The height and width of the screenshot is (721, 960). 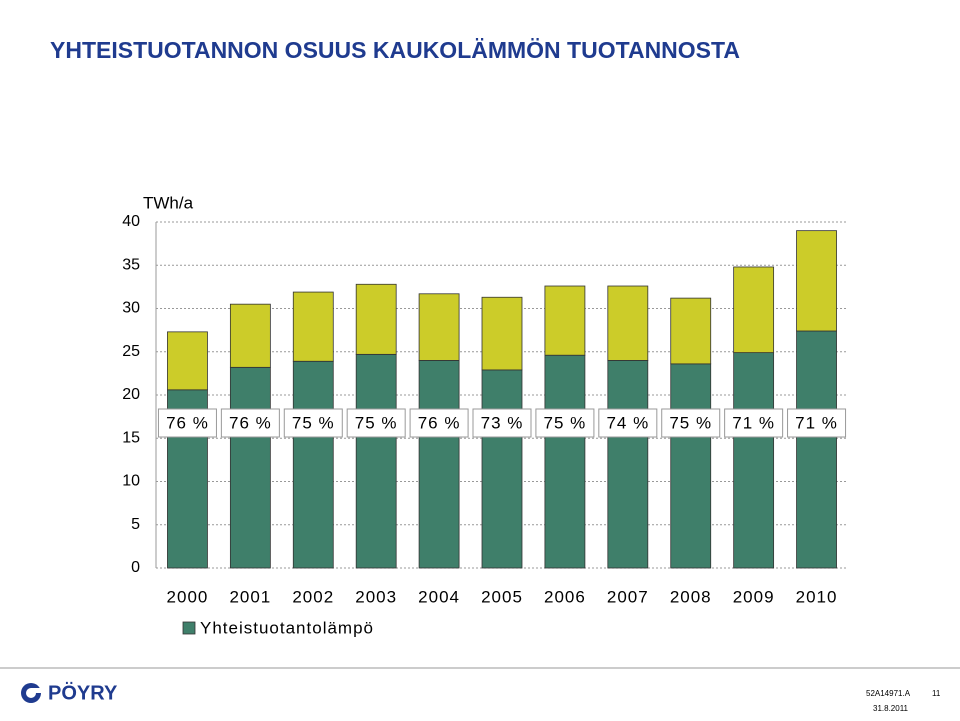 I want to click on share-label: 74 %, so click(x=627, y=422).